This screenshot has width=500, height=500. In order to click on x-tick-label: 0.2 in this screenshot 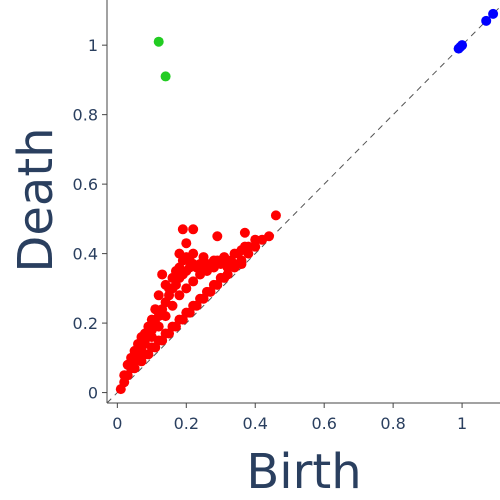, I will do `click(186, 423)`.